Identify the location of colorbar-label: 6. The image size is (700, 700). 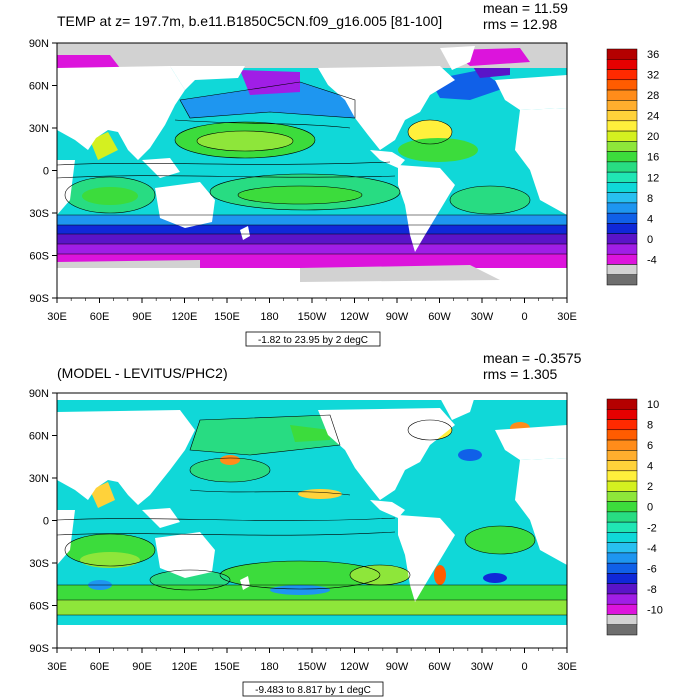
(650, 446).